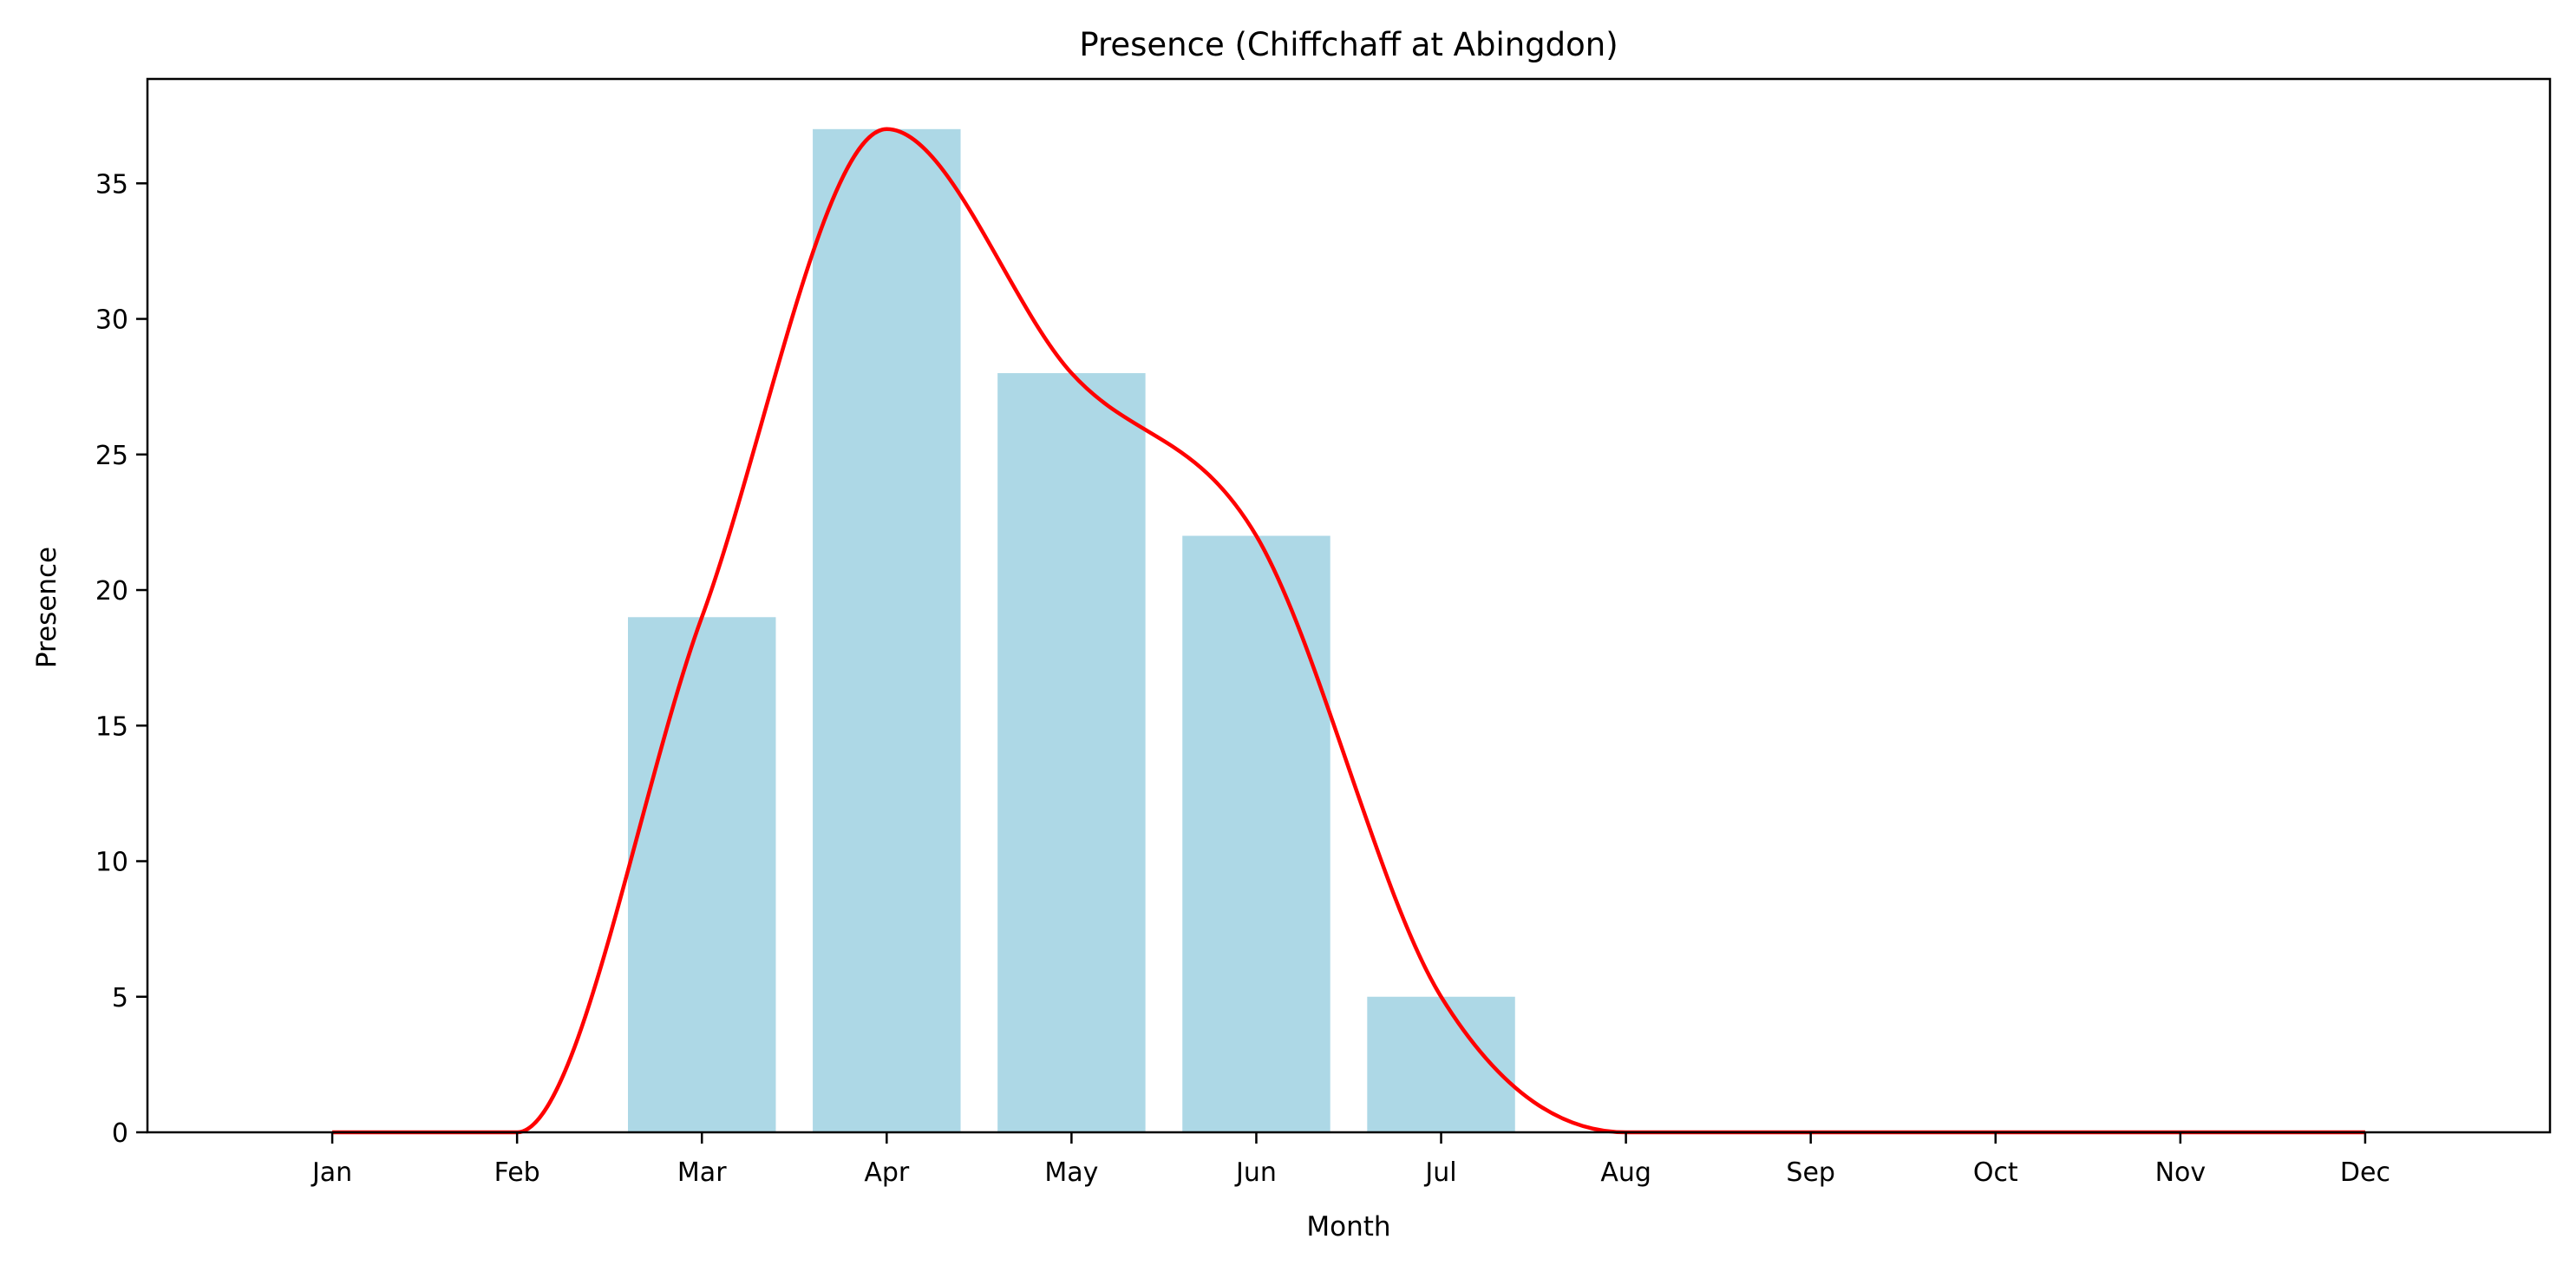 This screenshot has width=2576, height=1272. What do you see at coordinates (1350, 1160) in the screenshot?
I see `x-axis: Jan Feb Mar Apr May Jun Jul Aug Sep Oct Nov Dec` at bounding box center [1350, 1160].